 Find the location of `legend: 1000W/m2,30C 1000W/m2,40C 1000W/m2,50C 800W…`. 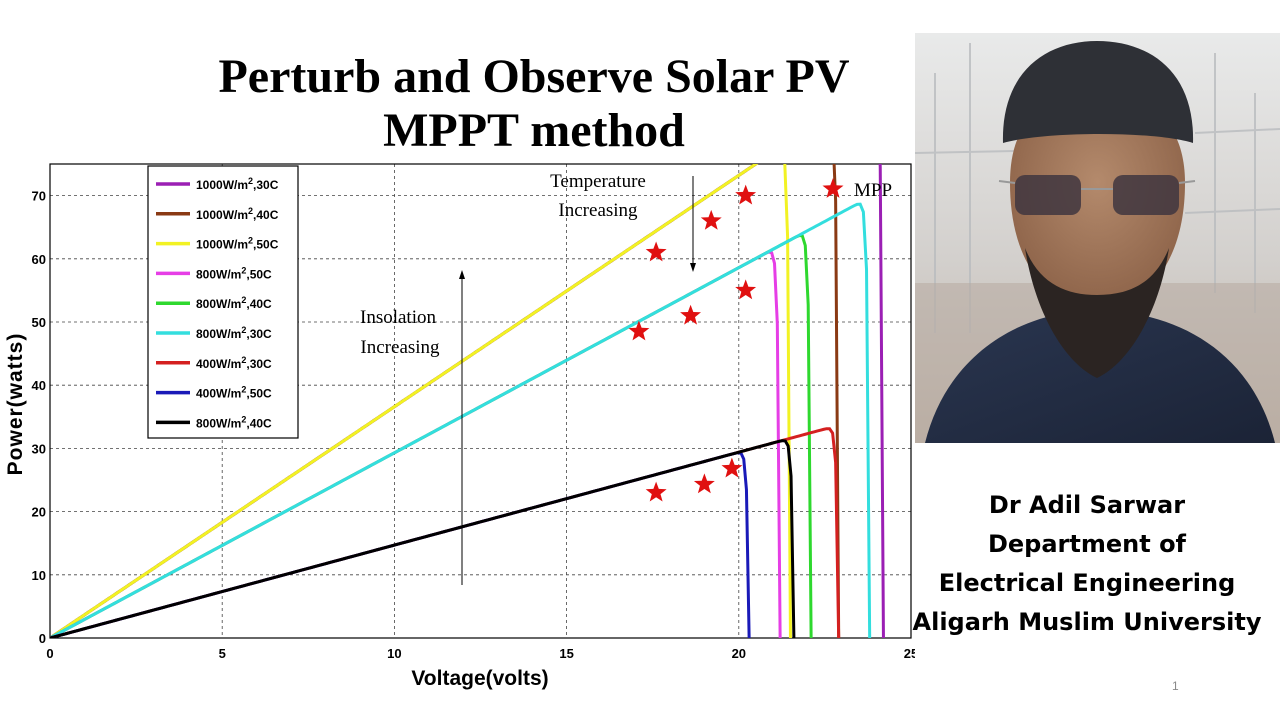

legend: 1000W/m2,30C 1000W/m2,40C 1000W/m2,50C 800W… is located at coordinates (223, 302).